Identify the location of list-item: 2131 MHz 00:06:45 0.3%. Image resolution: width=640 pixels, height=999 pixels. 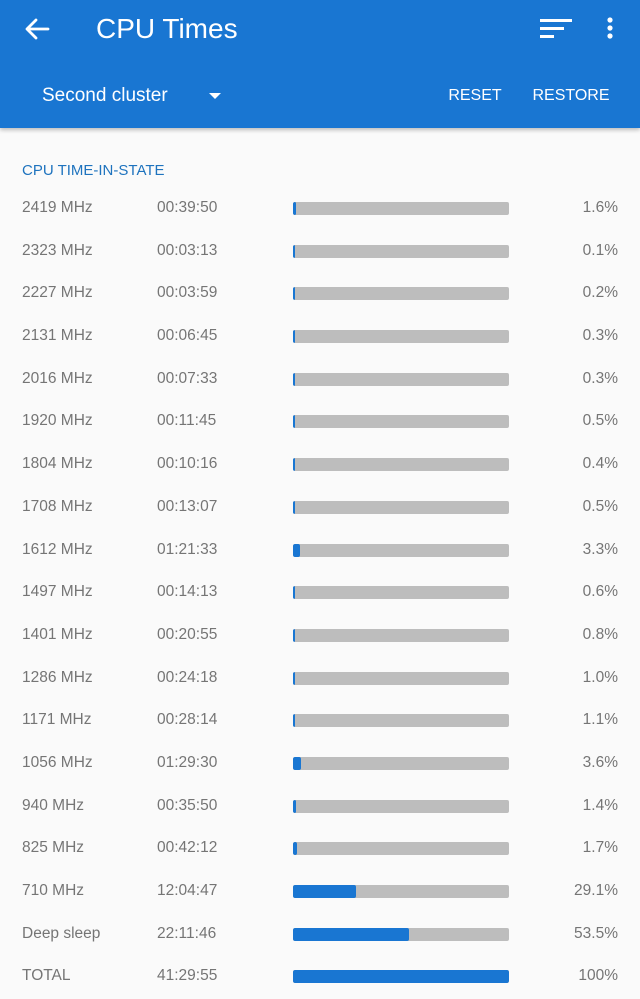
(320, 336).